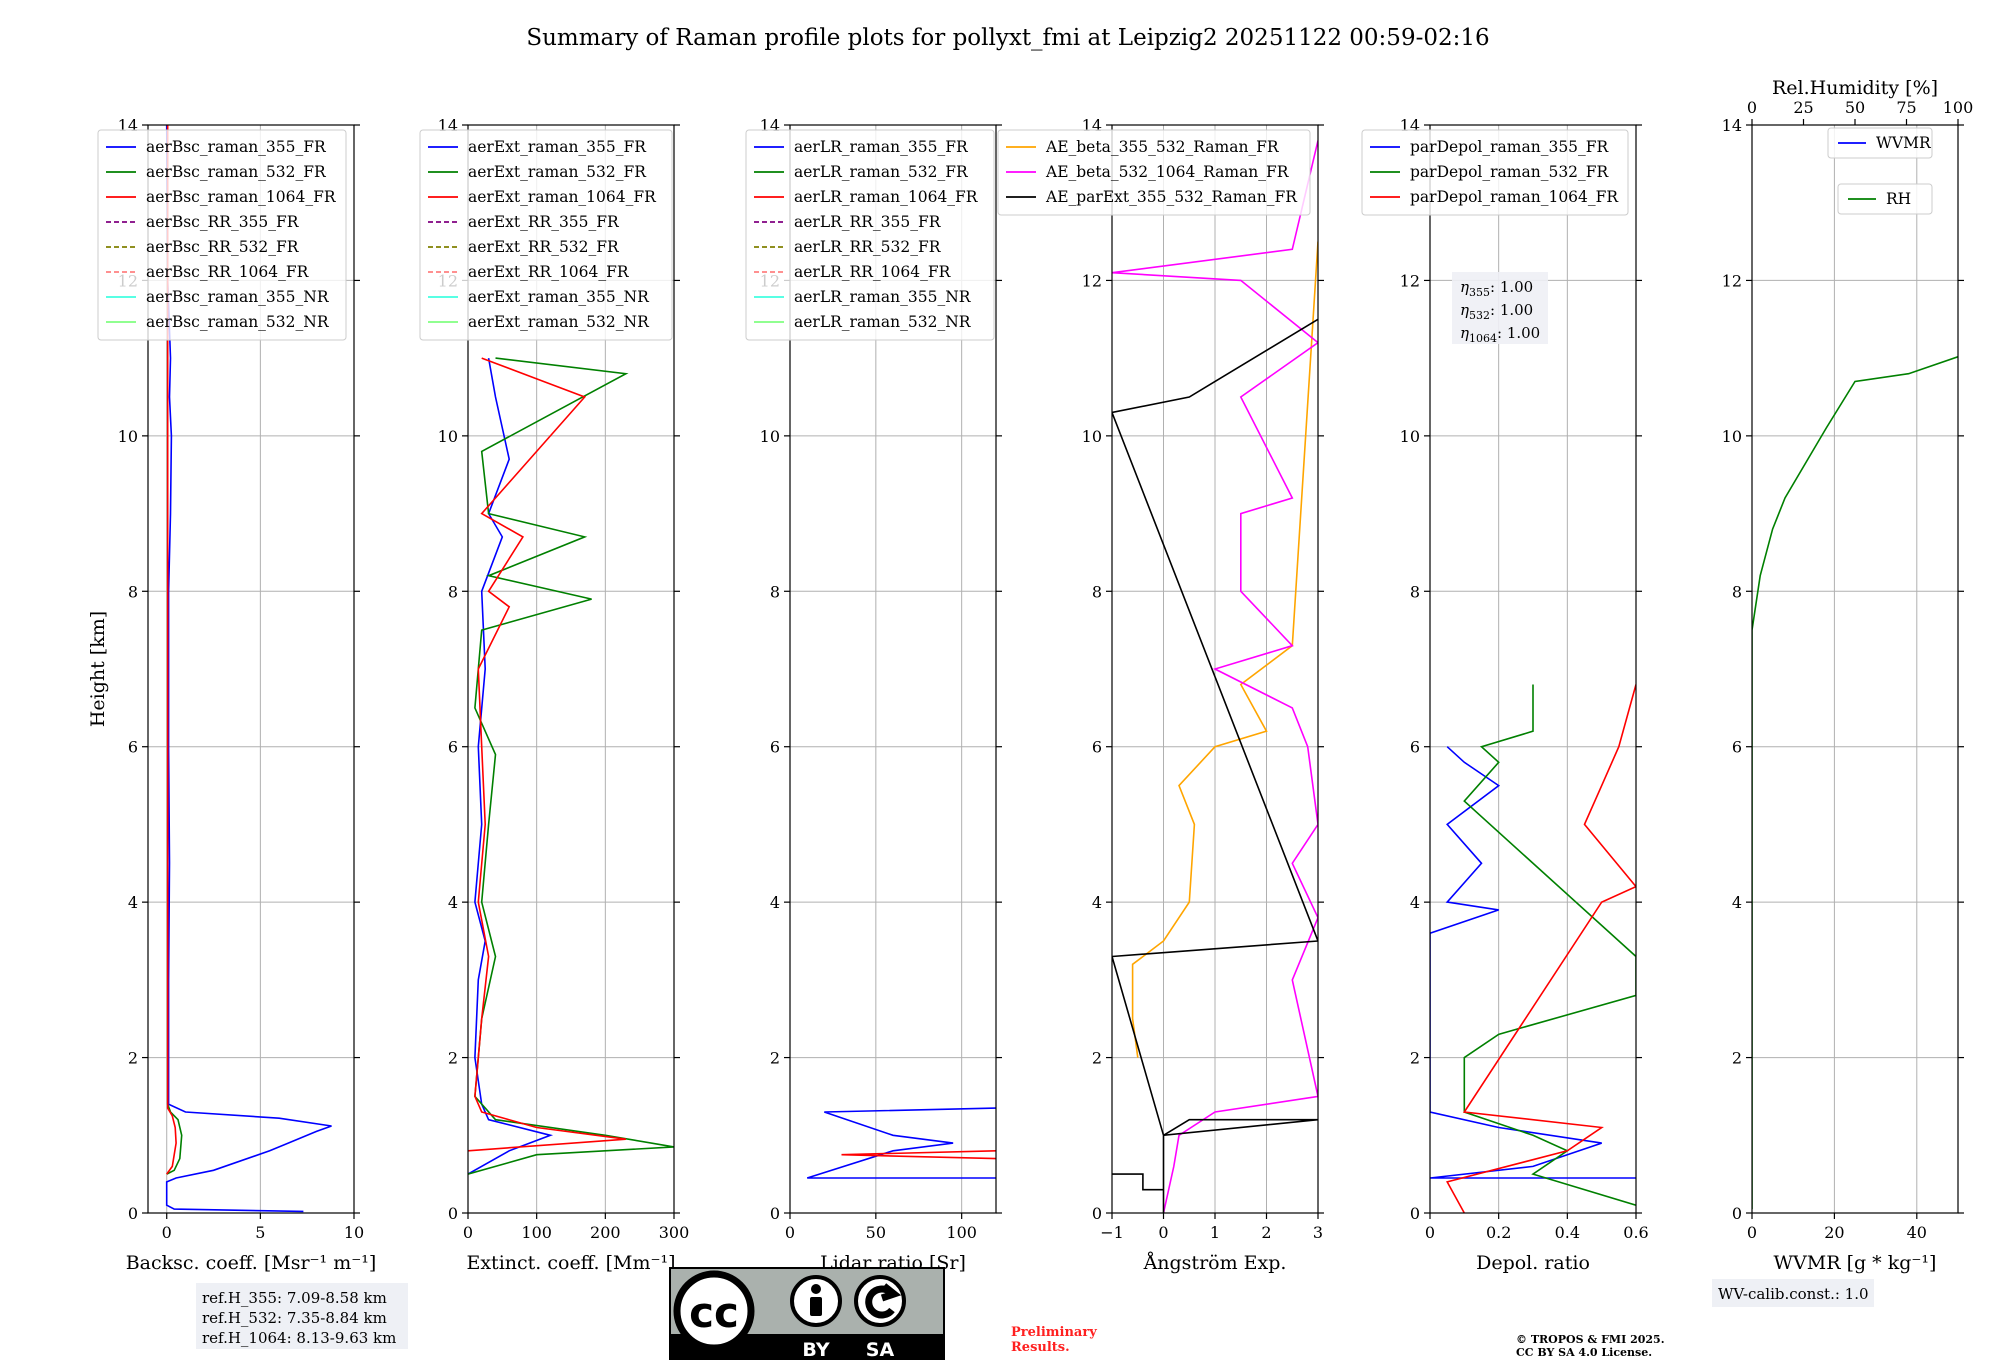 This screenshot has width=2000, height=1360. Describe the element at coordinates (559, 322) in the screenshot. I see `legend-label: aerExt_raman_532_NR` at that location.